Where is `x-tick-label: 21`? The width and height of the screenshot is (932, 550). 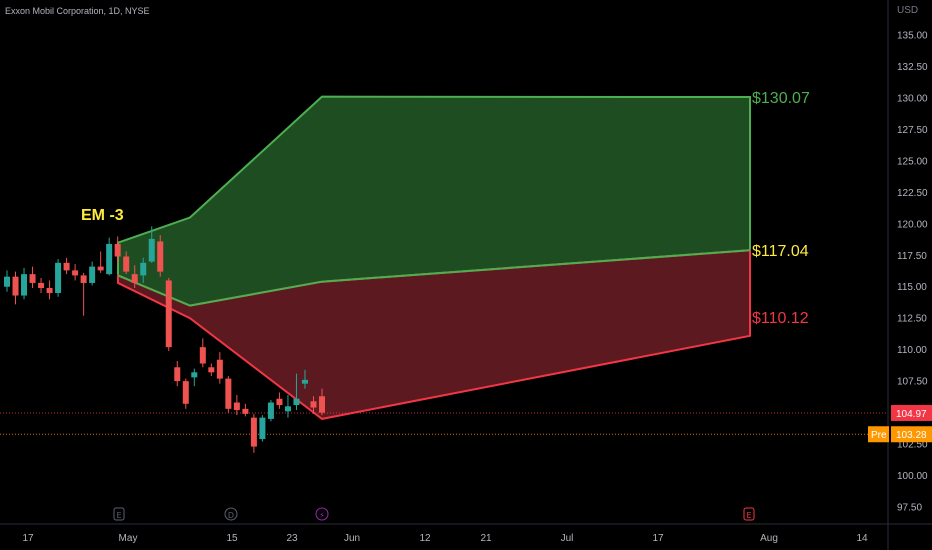
x-tick-label: 21 is located at coordinates (486, 538).